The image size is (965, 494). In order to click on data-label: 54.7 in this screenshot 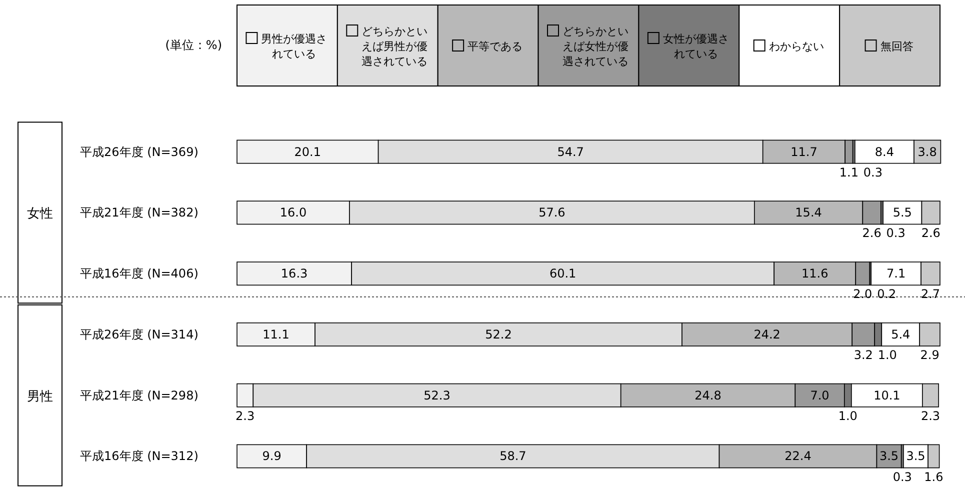, I will do `click(570, 151)`.